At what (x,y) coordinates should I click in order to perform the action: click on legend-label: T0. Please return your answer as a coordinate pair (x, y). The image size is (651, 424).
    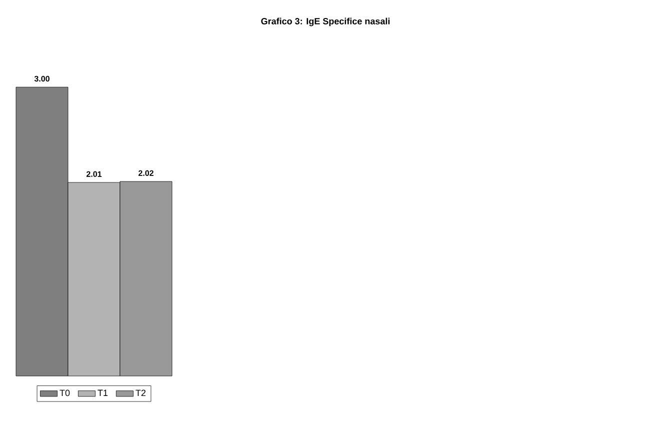
    Looking at the image, I should click on (65, 393).